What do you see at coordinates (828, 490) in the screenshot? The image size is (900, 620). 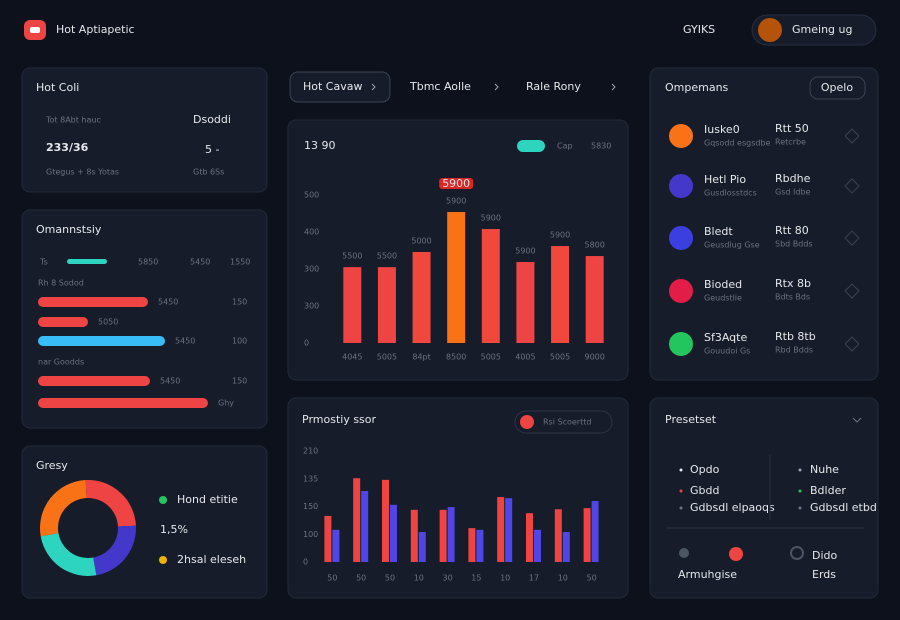 I see `preset-item: Bdlder` at bounding box center [828, 490].